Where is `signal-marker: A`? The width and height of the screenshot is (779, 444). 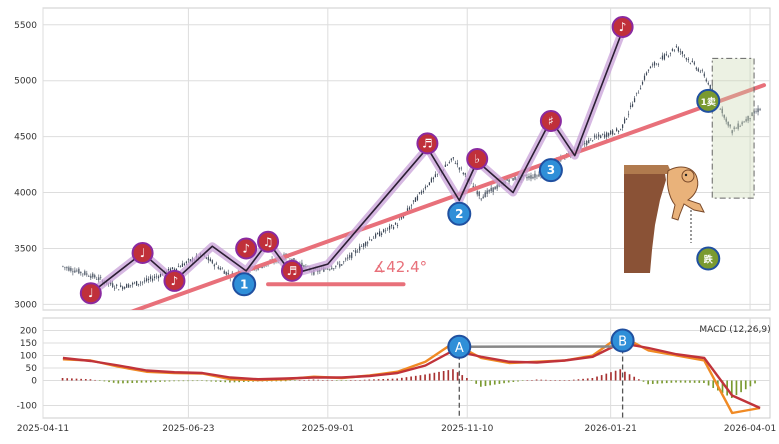
signal-marker: A is located at coordinates (459, 347).